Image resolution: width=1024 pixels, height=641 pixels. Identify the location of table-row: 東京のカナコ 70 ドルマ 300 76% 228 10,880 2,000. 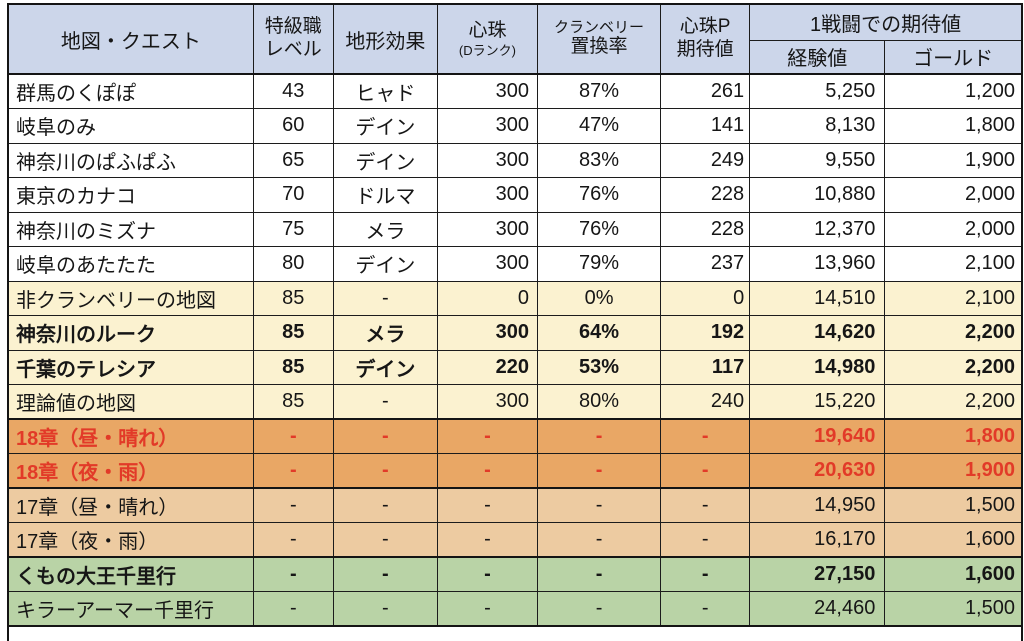
(515, 195).